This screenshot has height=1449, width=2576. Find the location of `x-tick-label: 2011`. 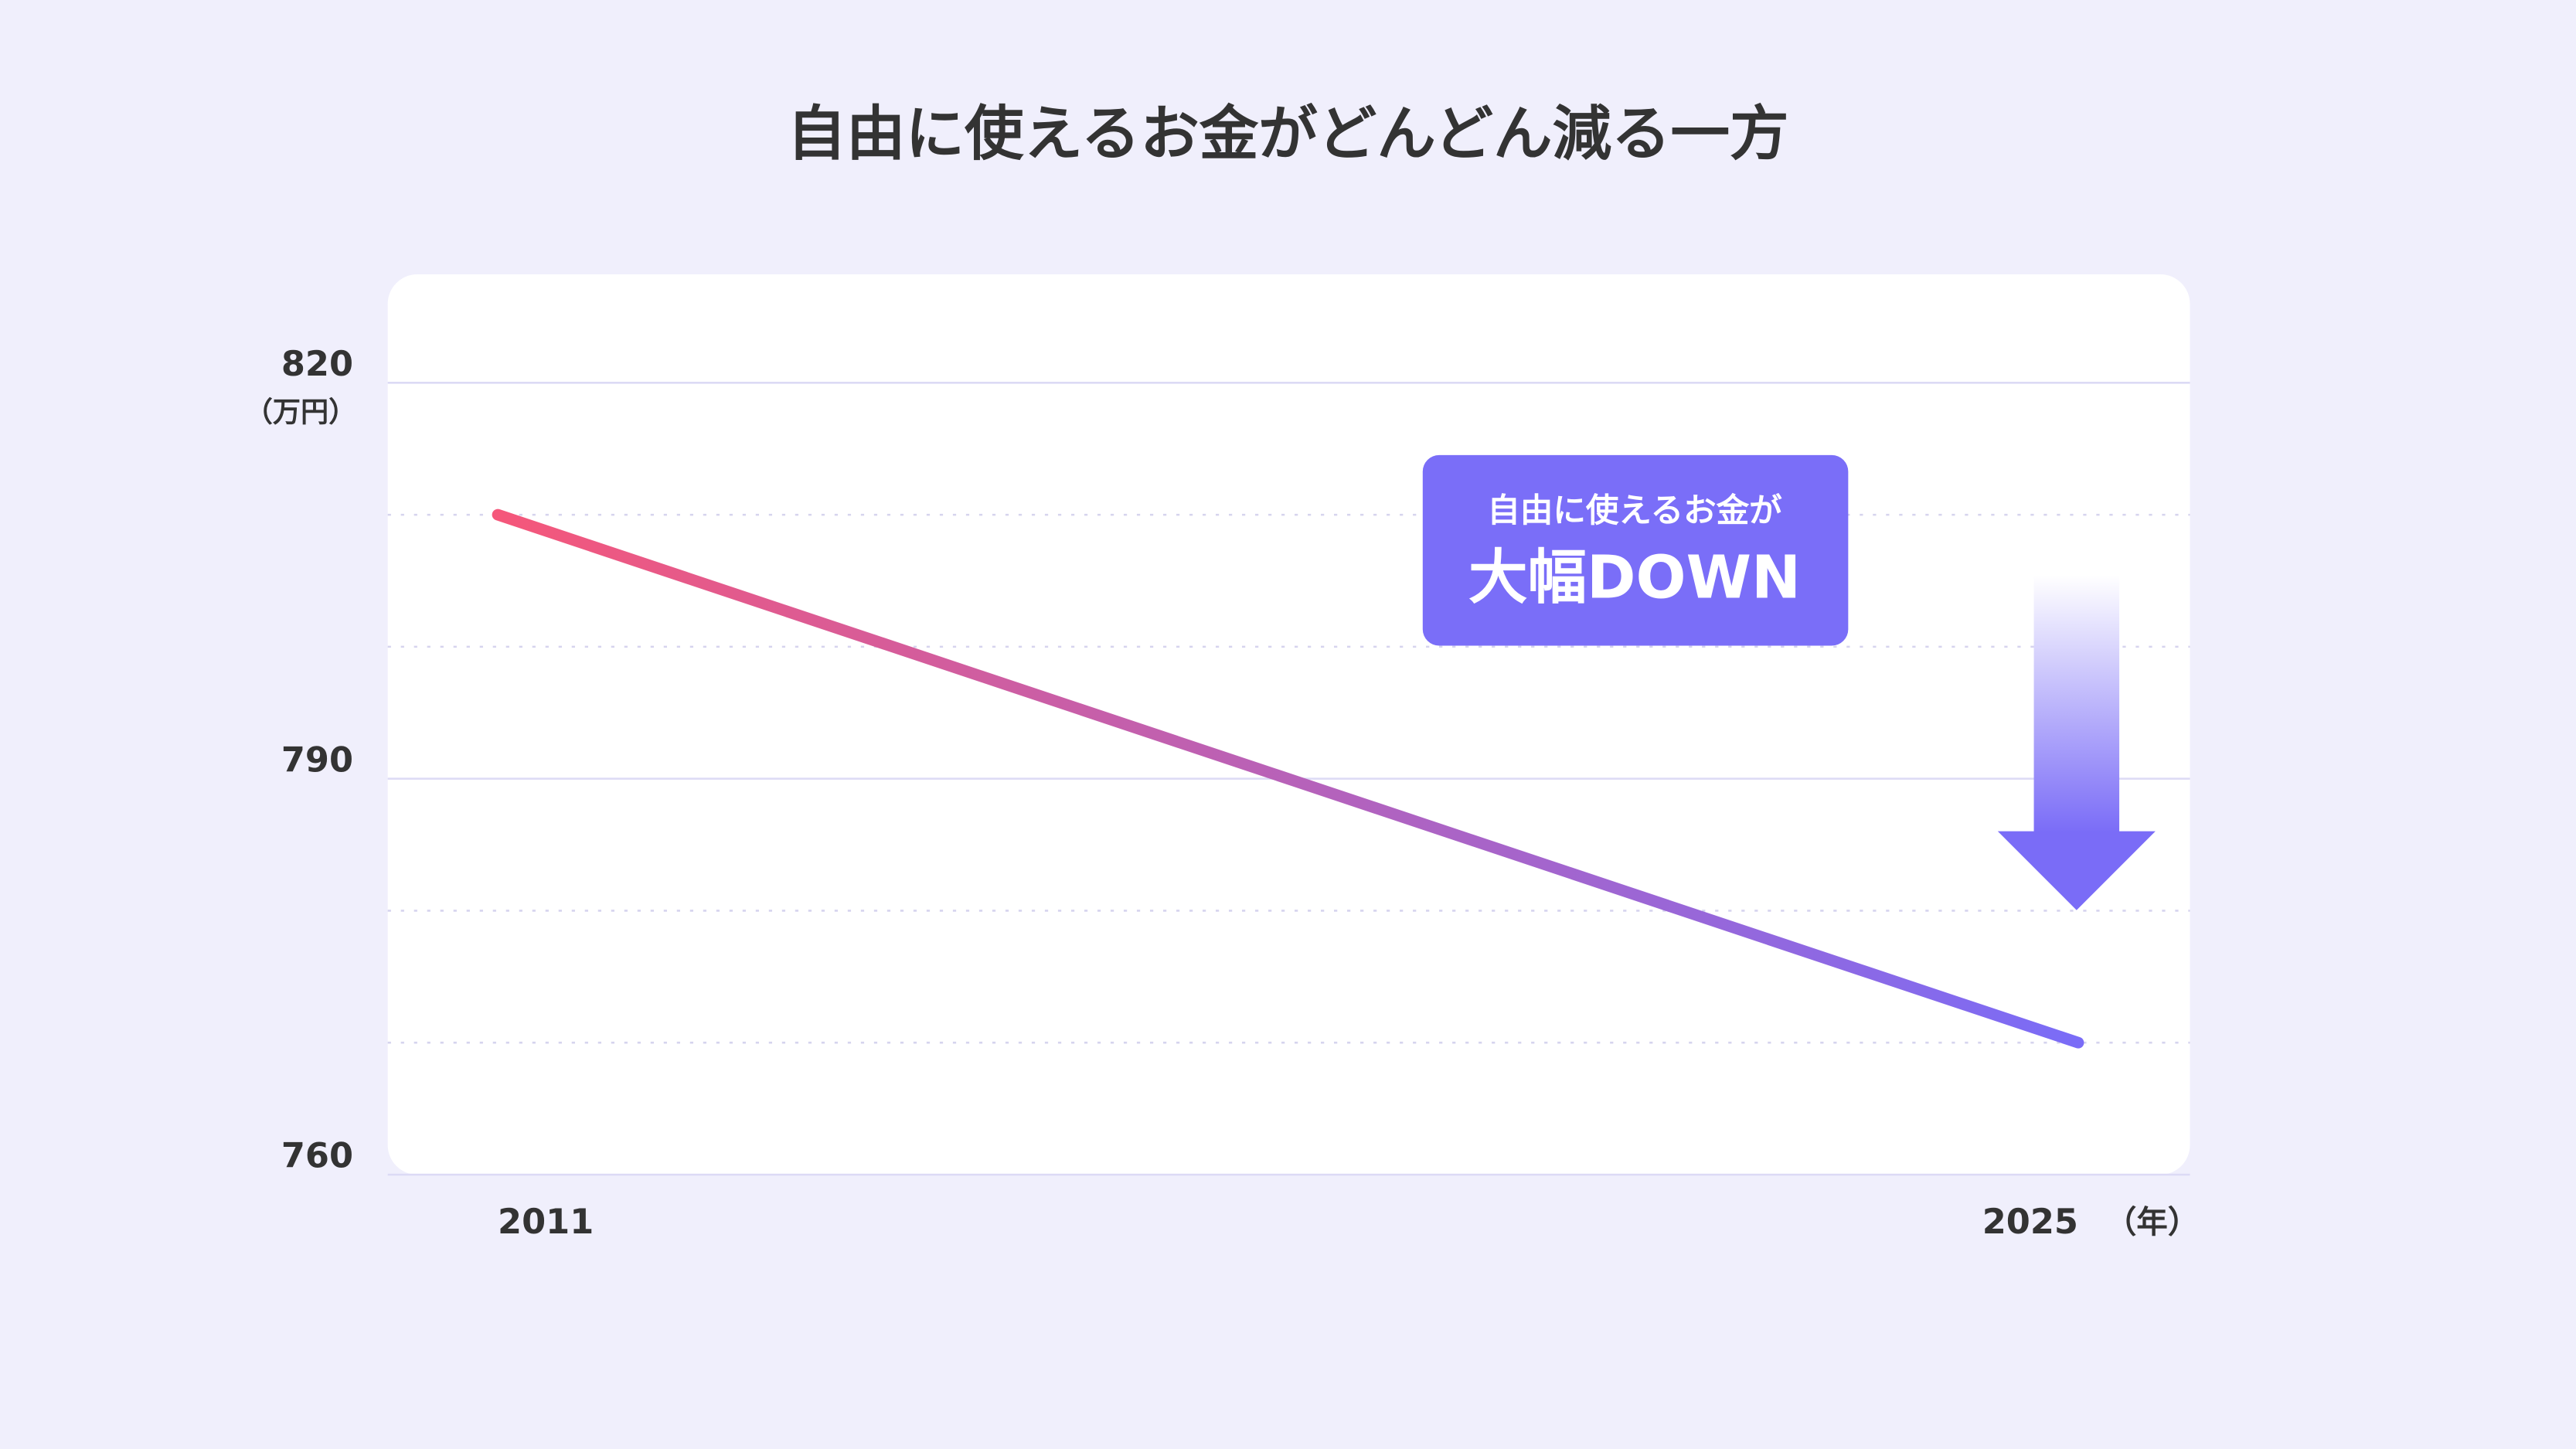

x-tick-label: 2011 is located at coordinates (546, 1222).